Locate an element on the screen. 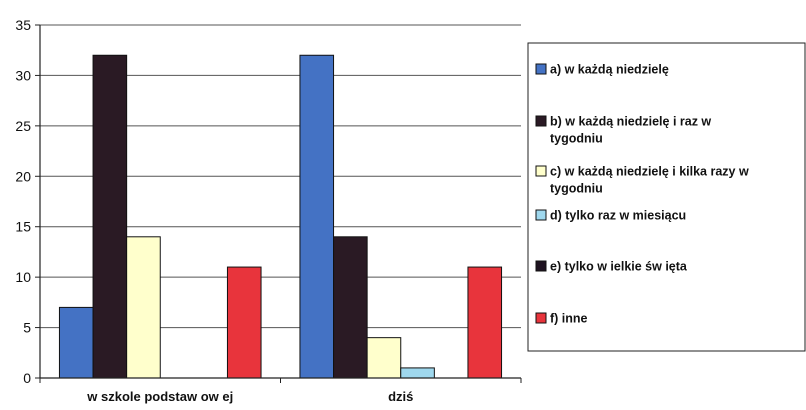 Image resolution: width=806 pixels, height=410 pixels. y-tick-label: 25 is located at coordinates (23, 126).